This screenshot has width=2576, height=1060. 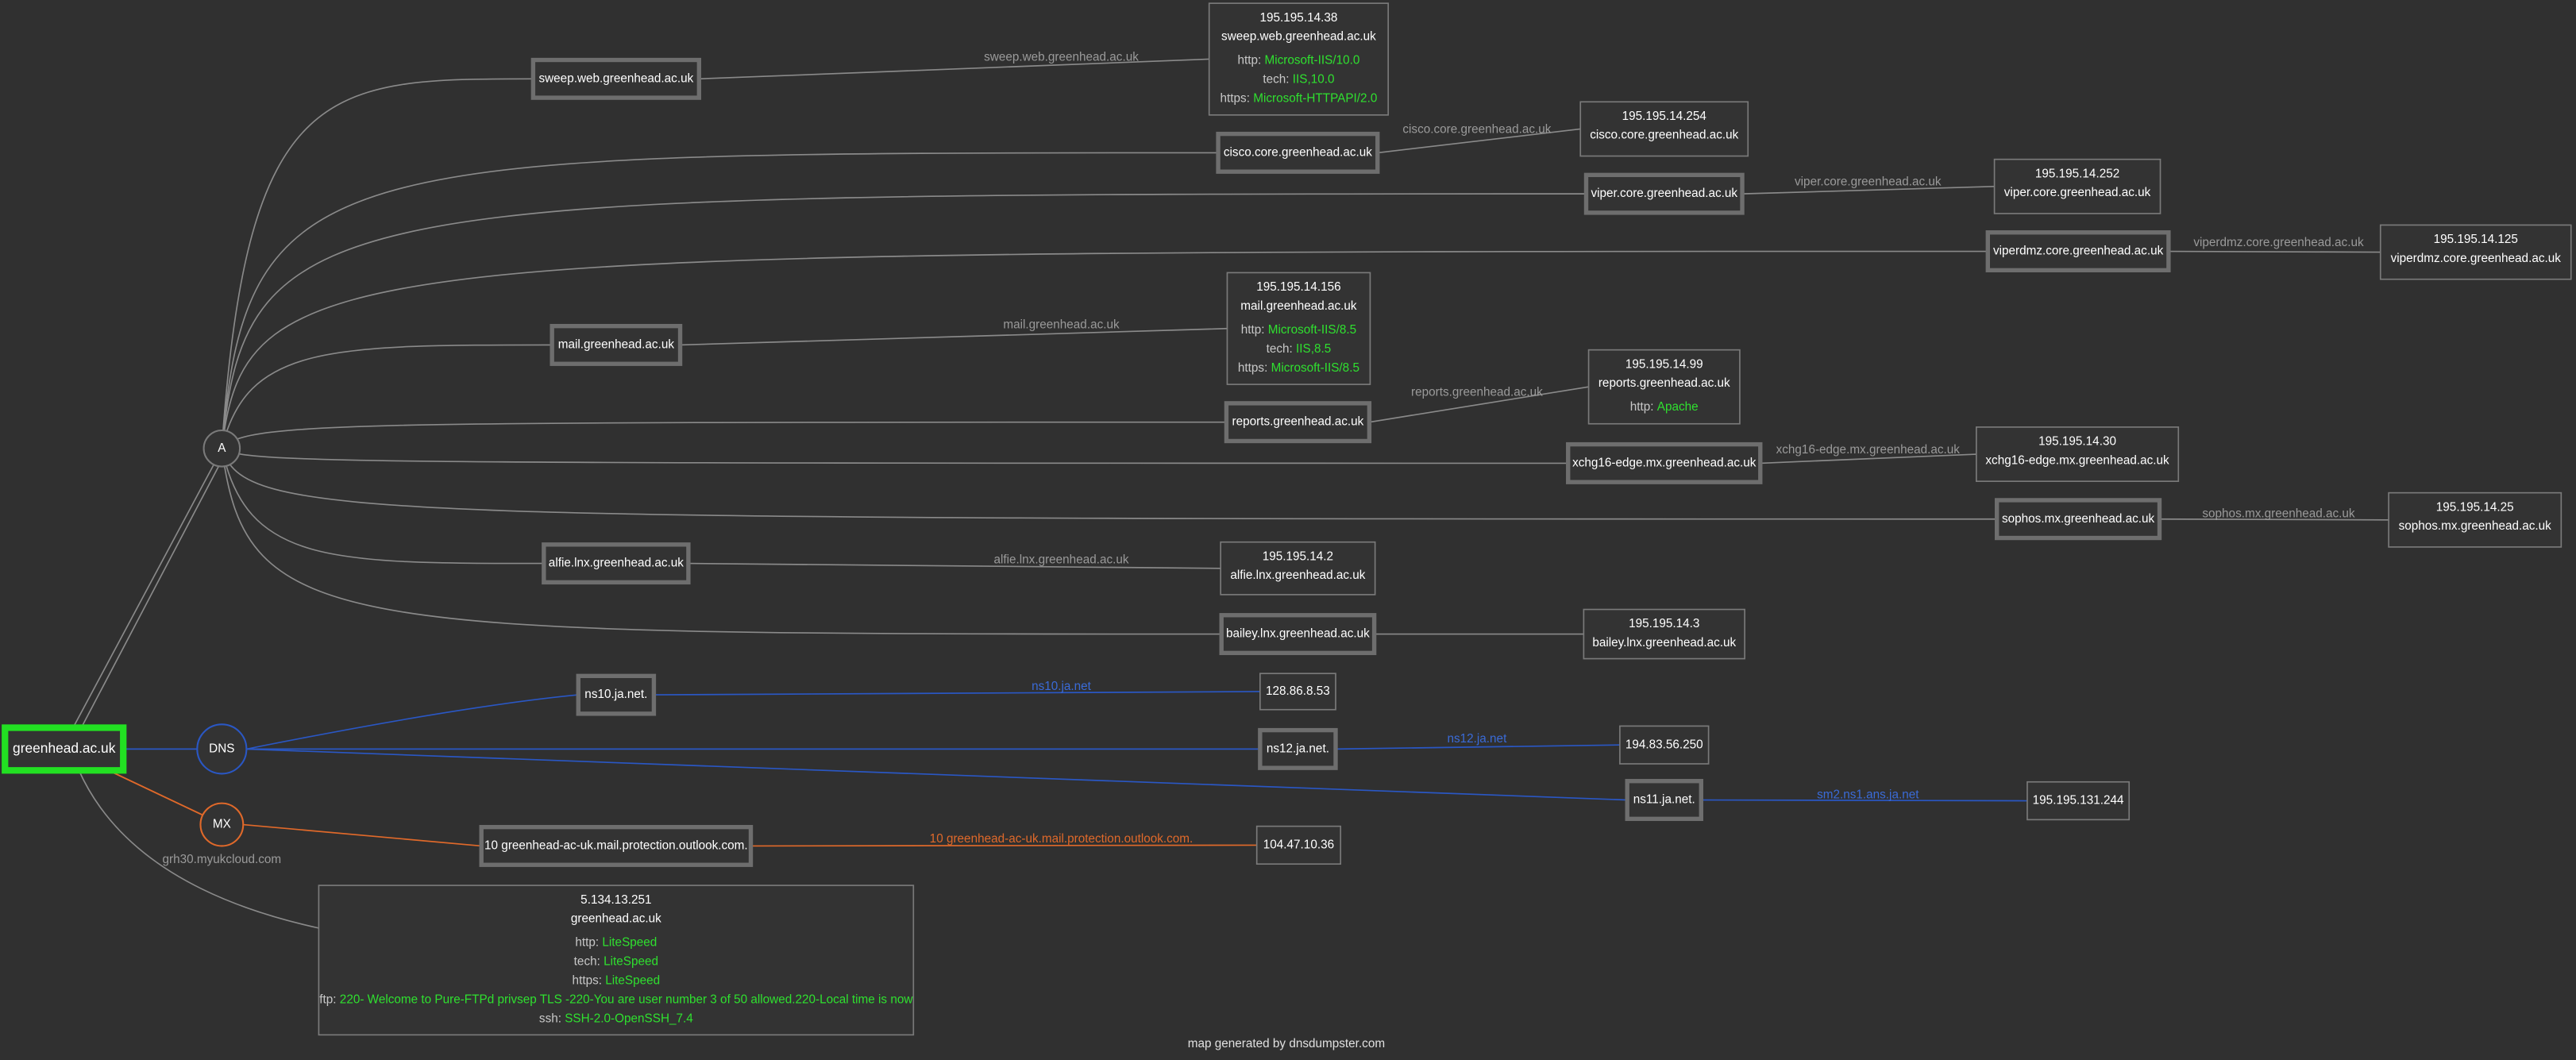 What do you see at coordinates (1664, 624) in the screenshot?
I see `ip-address: 195.195.14.3` at bounding box center [1664, 624].